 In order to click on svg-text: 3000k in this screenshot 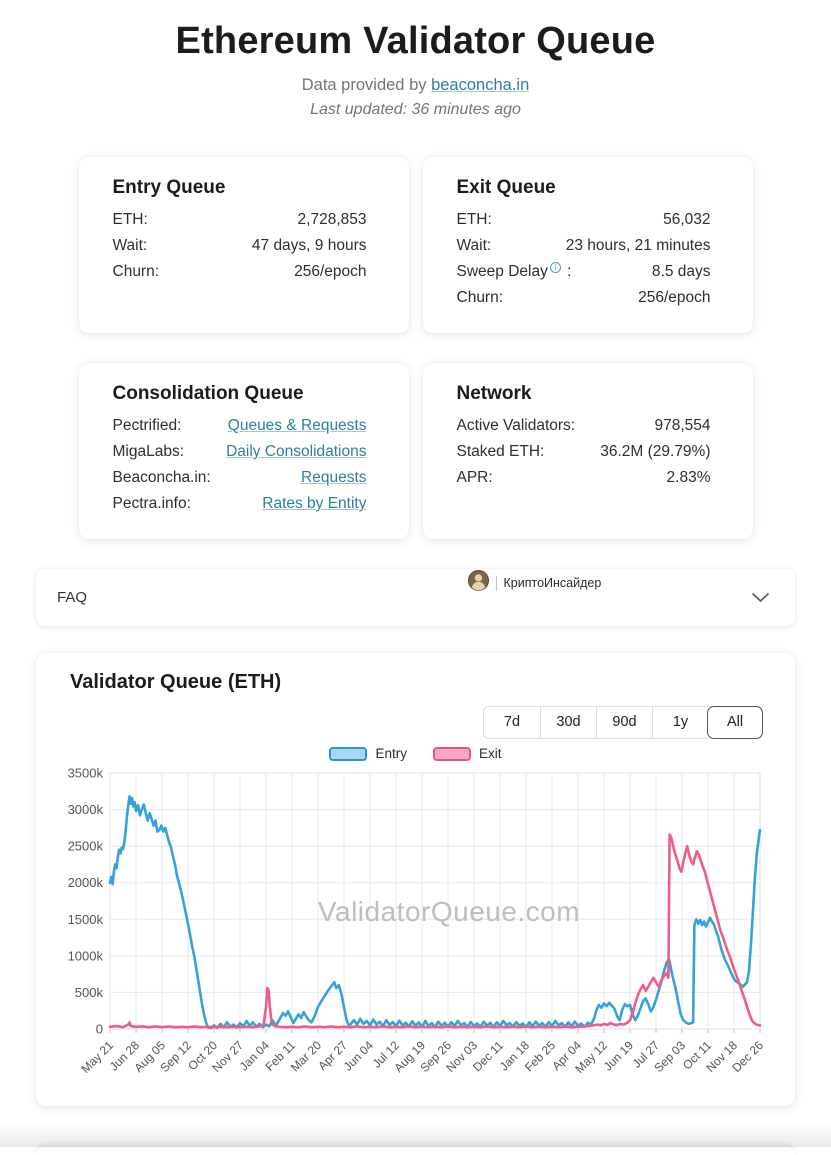, I will do `click(86, 809)`.